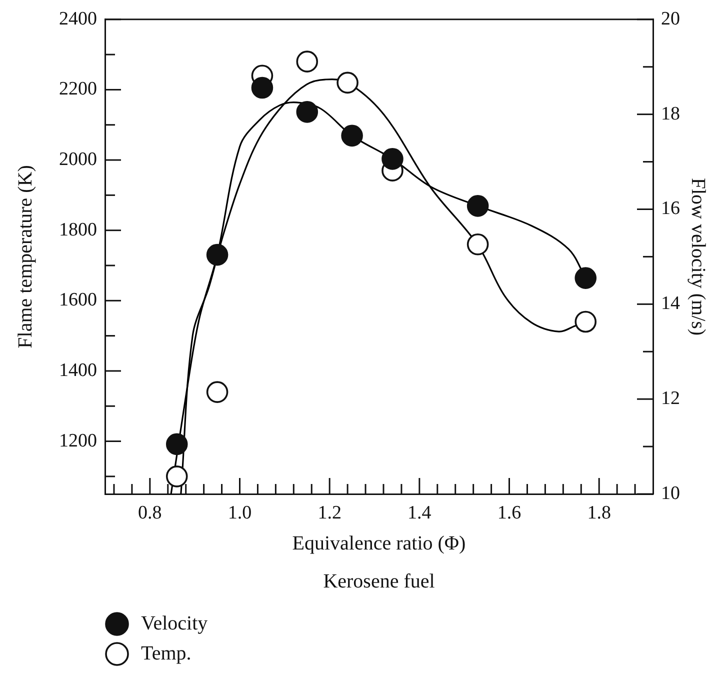 The width and height of the screenshot is (723, 674). Describe the element at coordinates (150, 513) in the screenshot. I see `x-tick-label: 0.8` at that location.